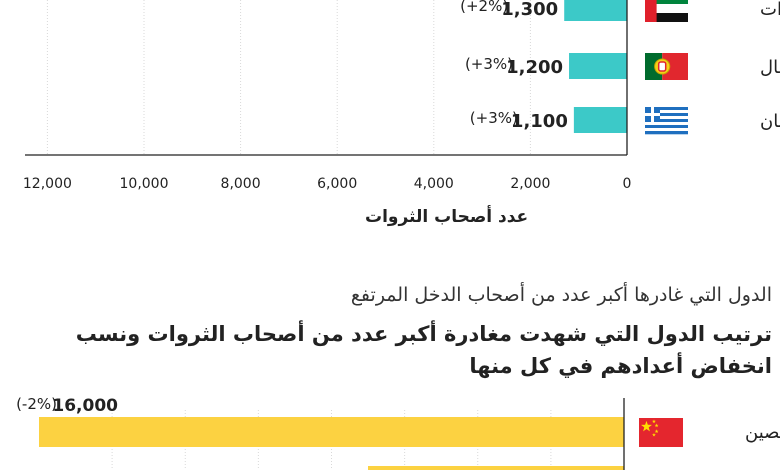  I want to click on category-label: البرتغال, so click(770, 67).